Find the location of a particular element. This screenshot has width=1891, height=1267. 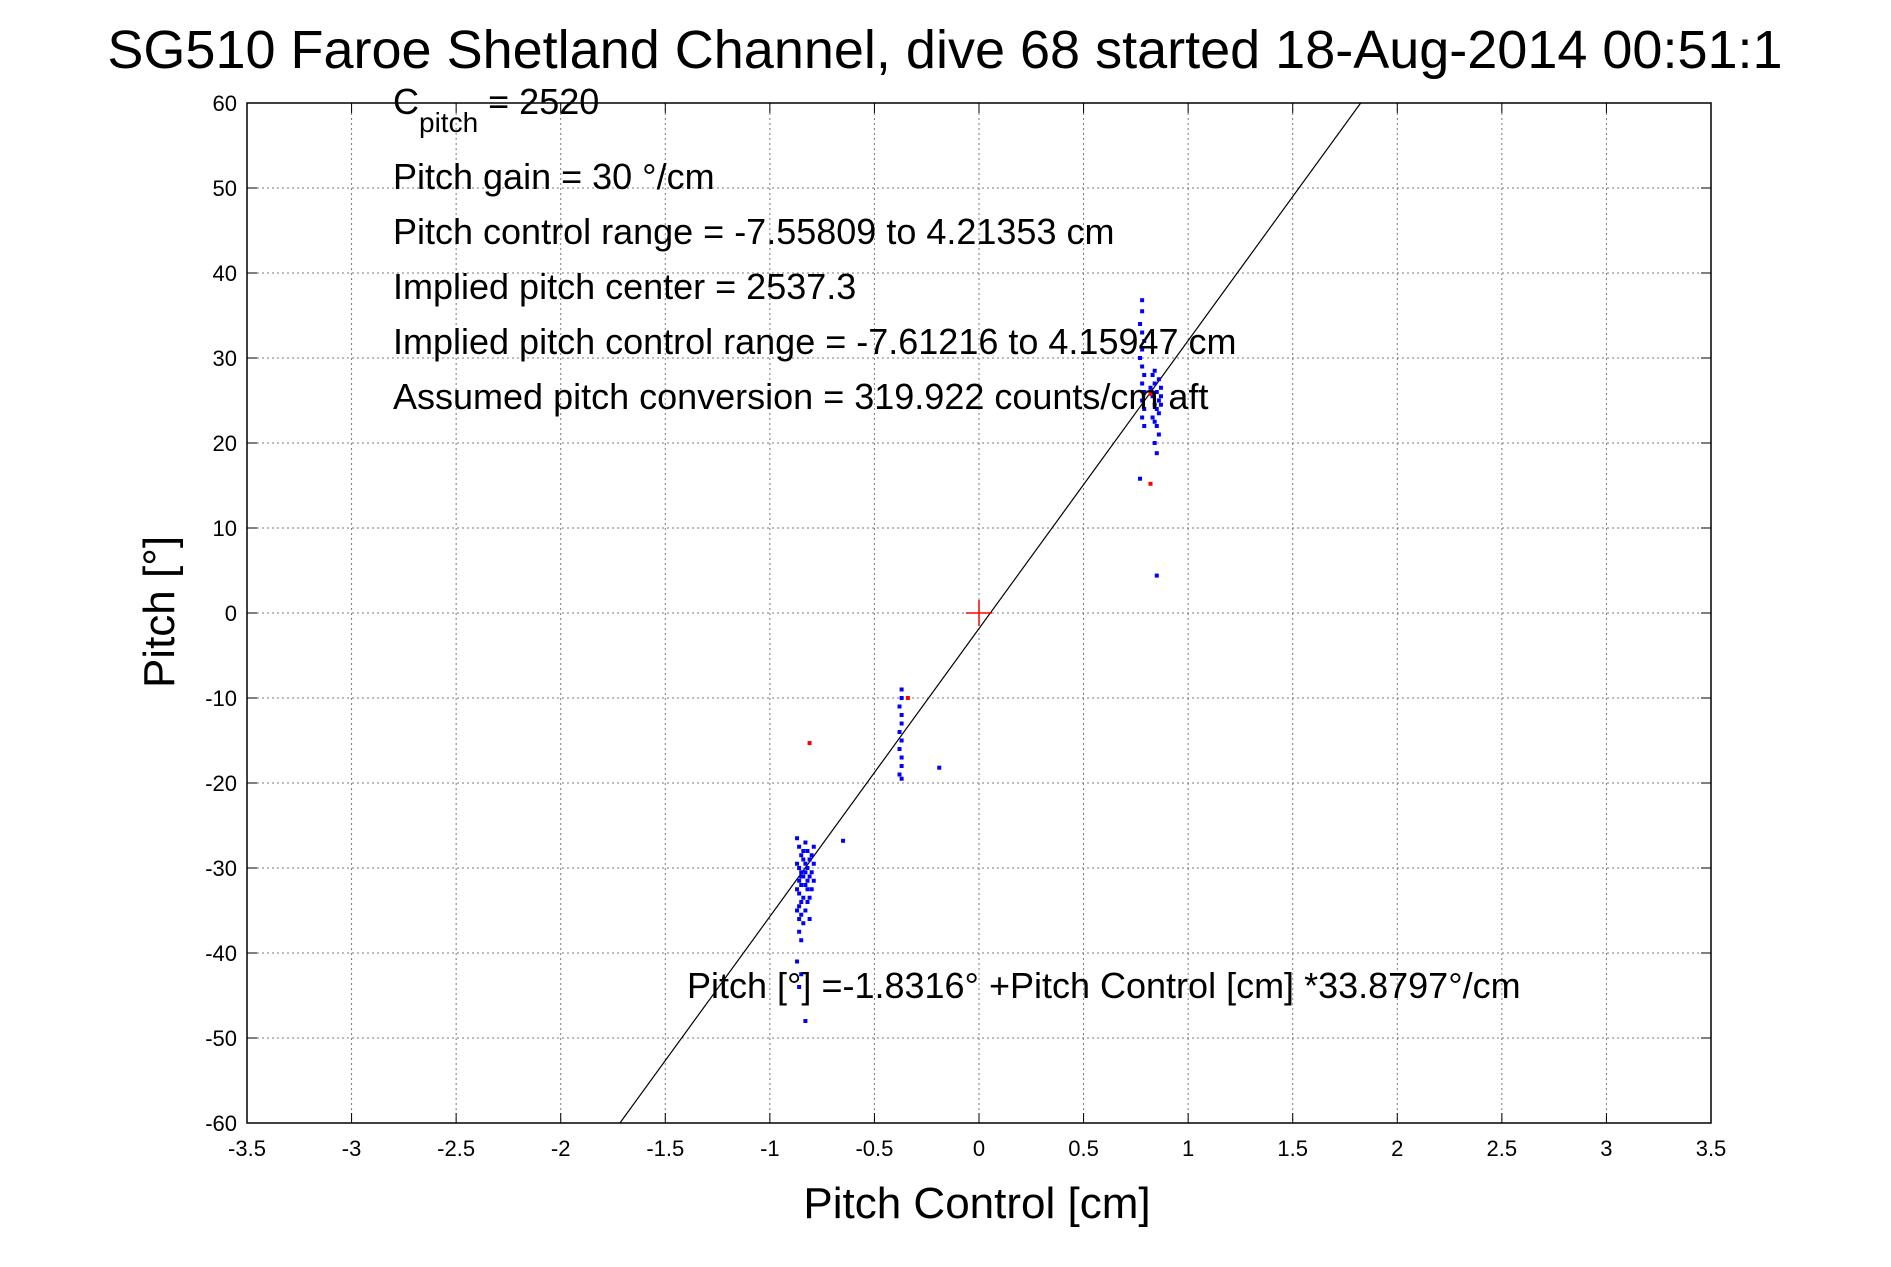

y-axis-label: Pitch [°] is located at coordinates (159, 612).